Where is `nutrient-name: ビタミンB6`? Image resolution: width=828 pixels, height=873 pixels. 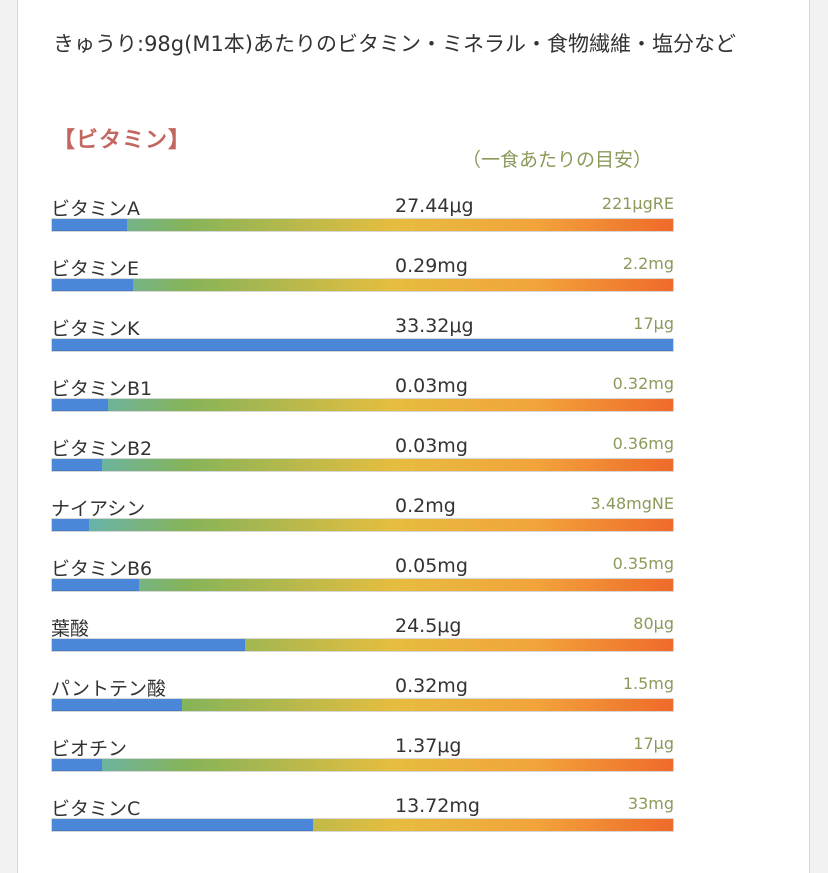 nutrient-name: ビタミンB6 is located at coordinates (102, 569).